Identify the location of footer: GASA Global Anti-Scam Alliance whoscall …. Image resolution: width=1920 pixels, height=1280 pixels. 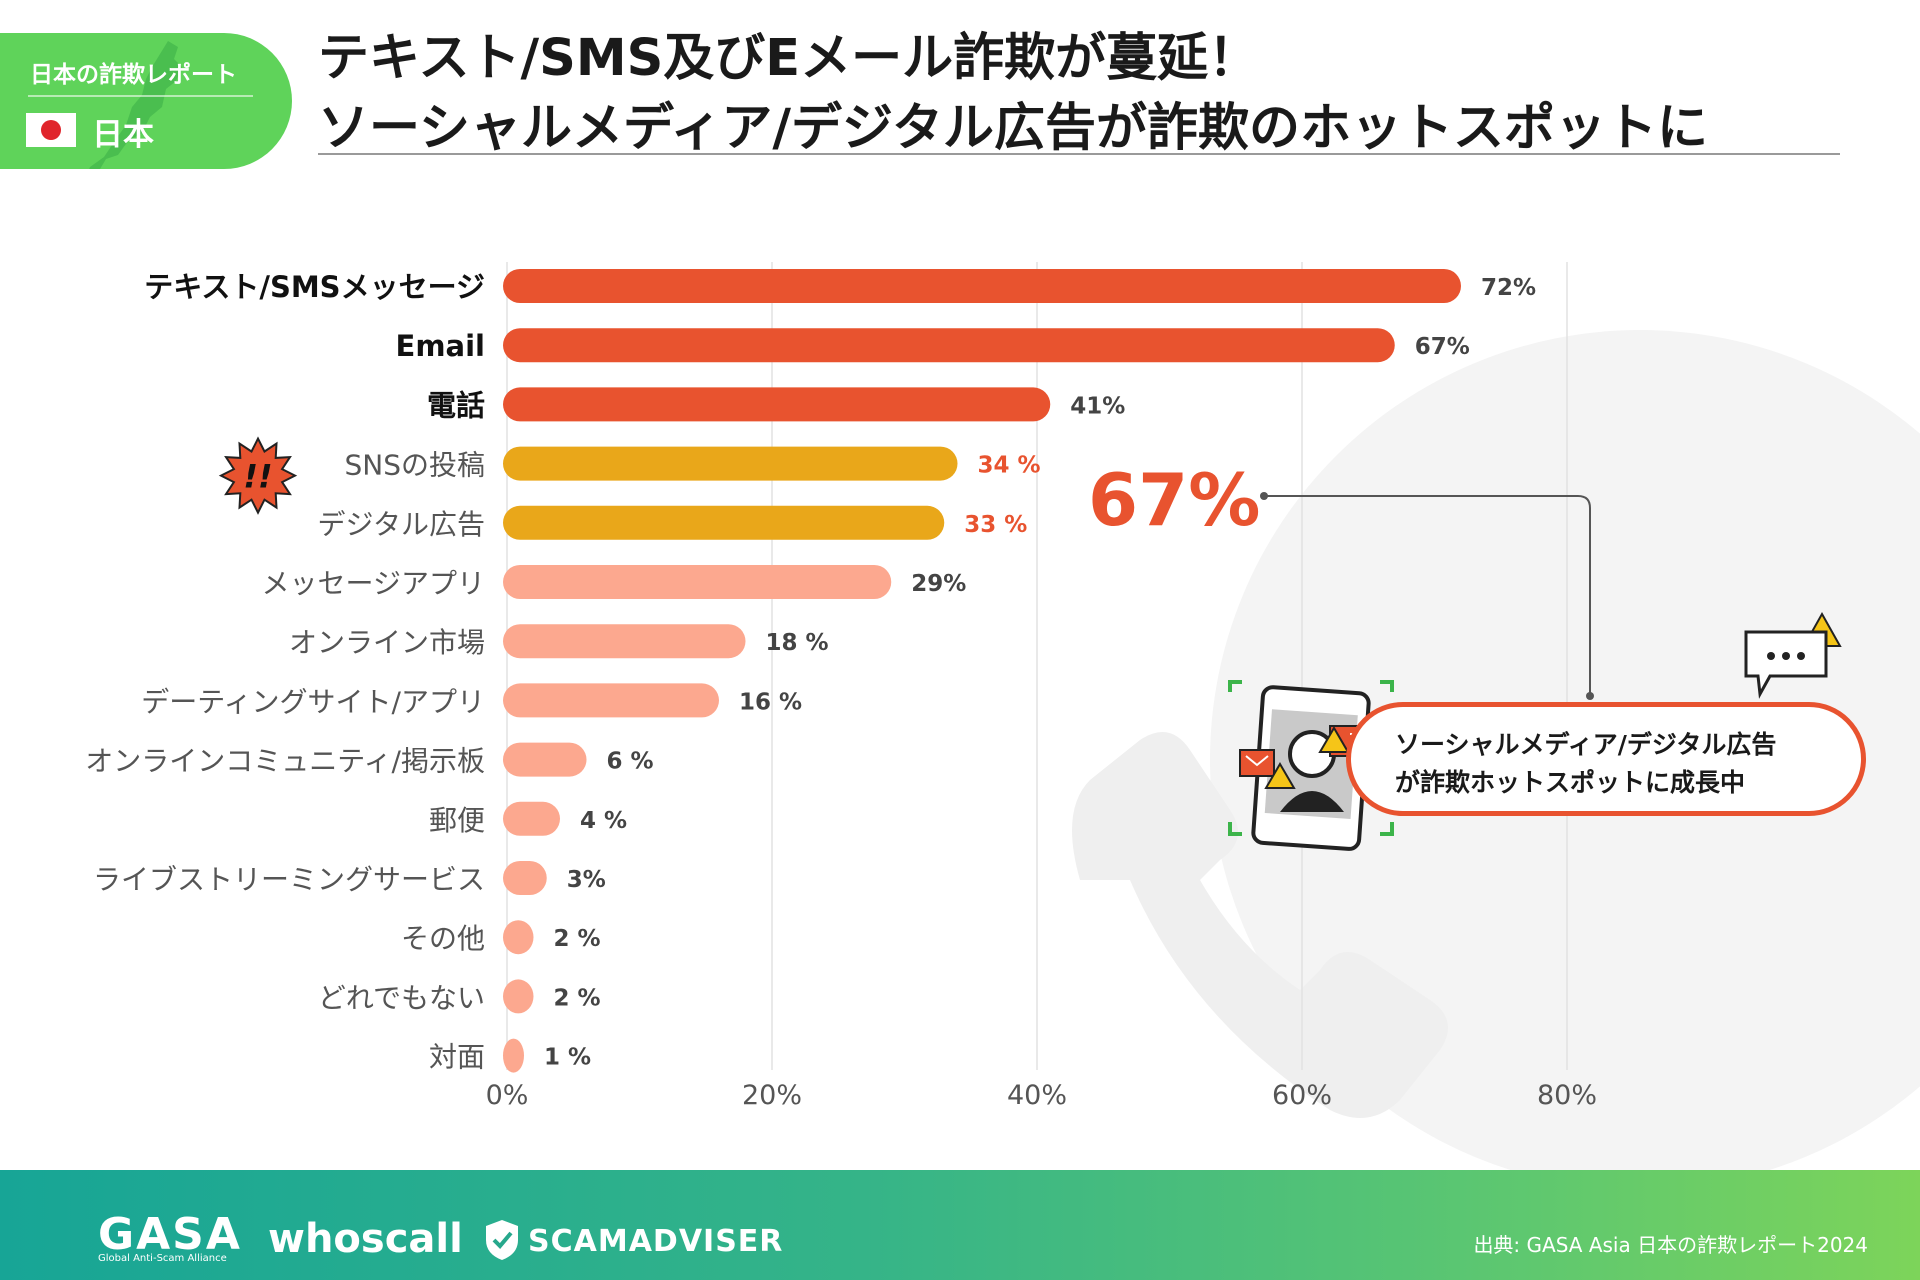
(960, 1225).